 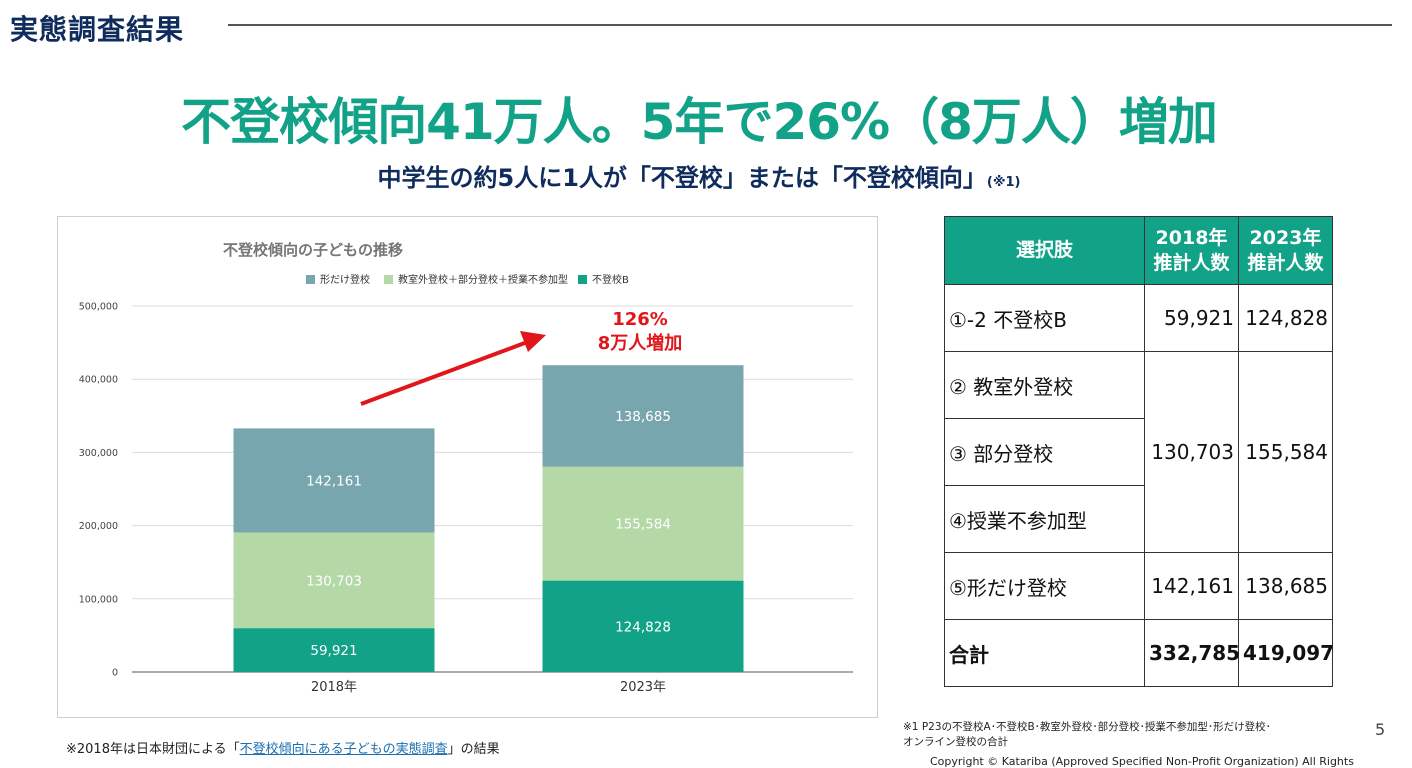 I want to click on row-option: ② 教室外登校, so click(x=1044, y=385).